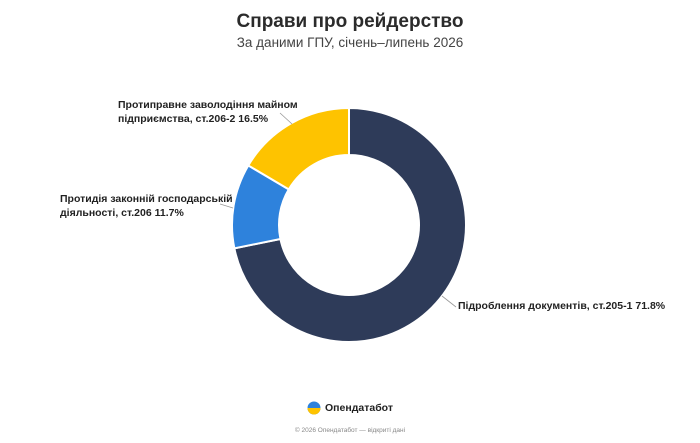 The image size is (700, 443). What do you see at coordinates (314, 408) in the screenshot?
I see `opendatabot-logo-icon` at bounding box center [314, 408].